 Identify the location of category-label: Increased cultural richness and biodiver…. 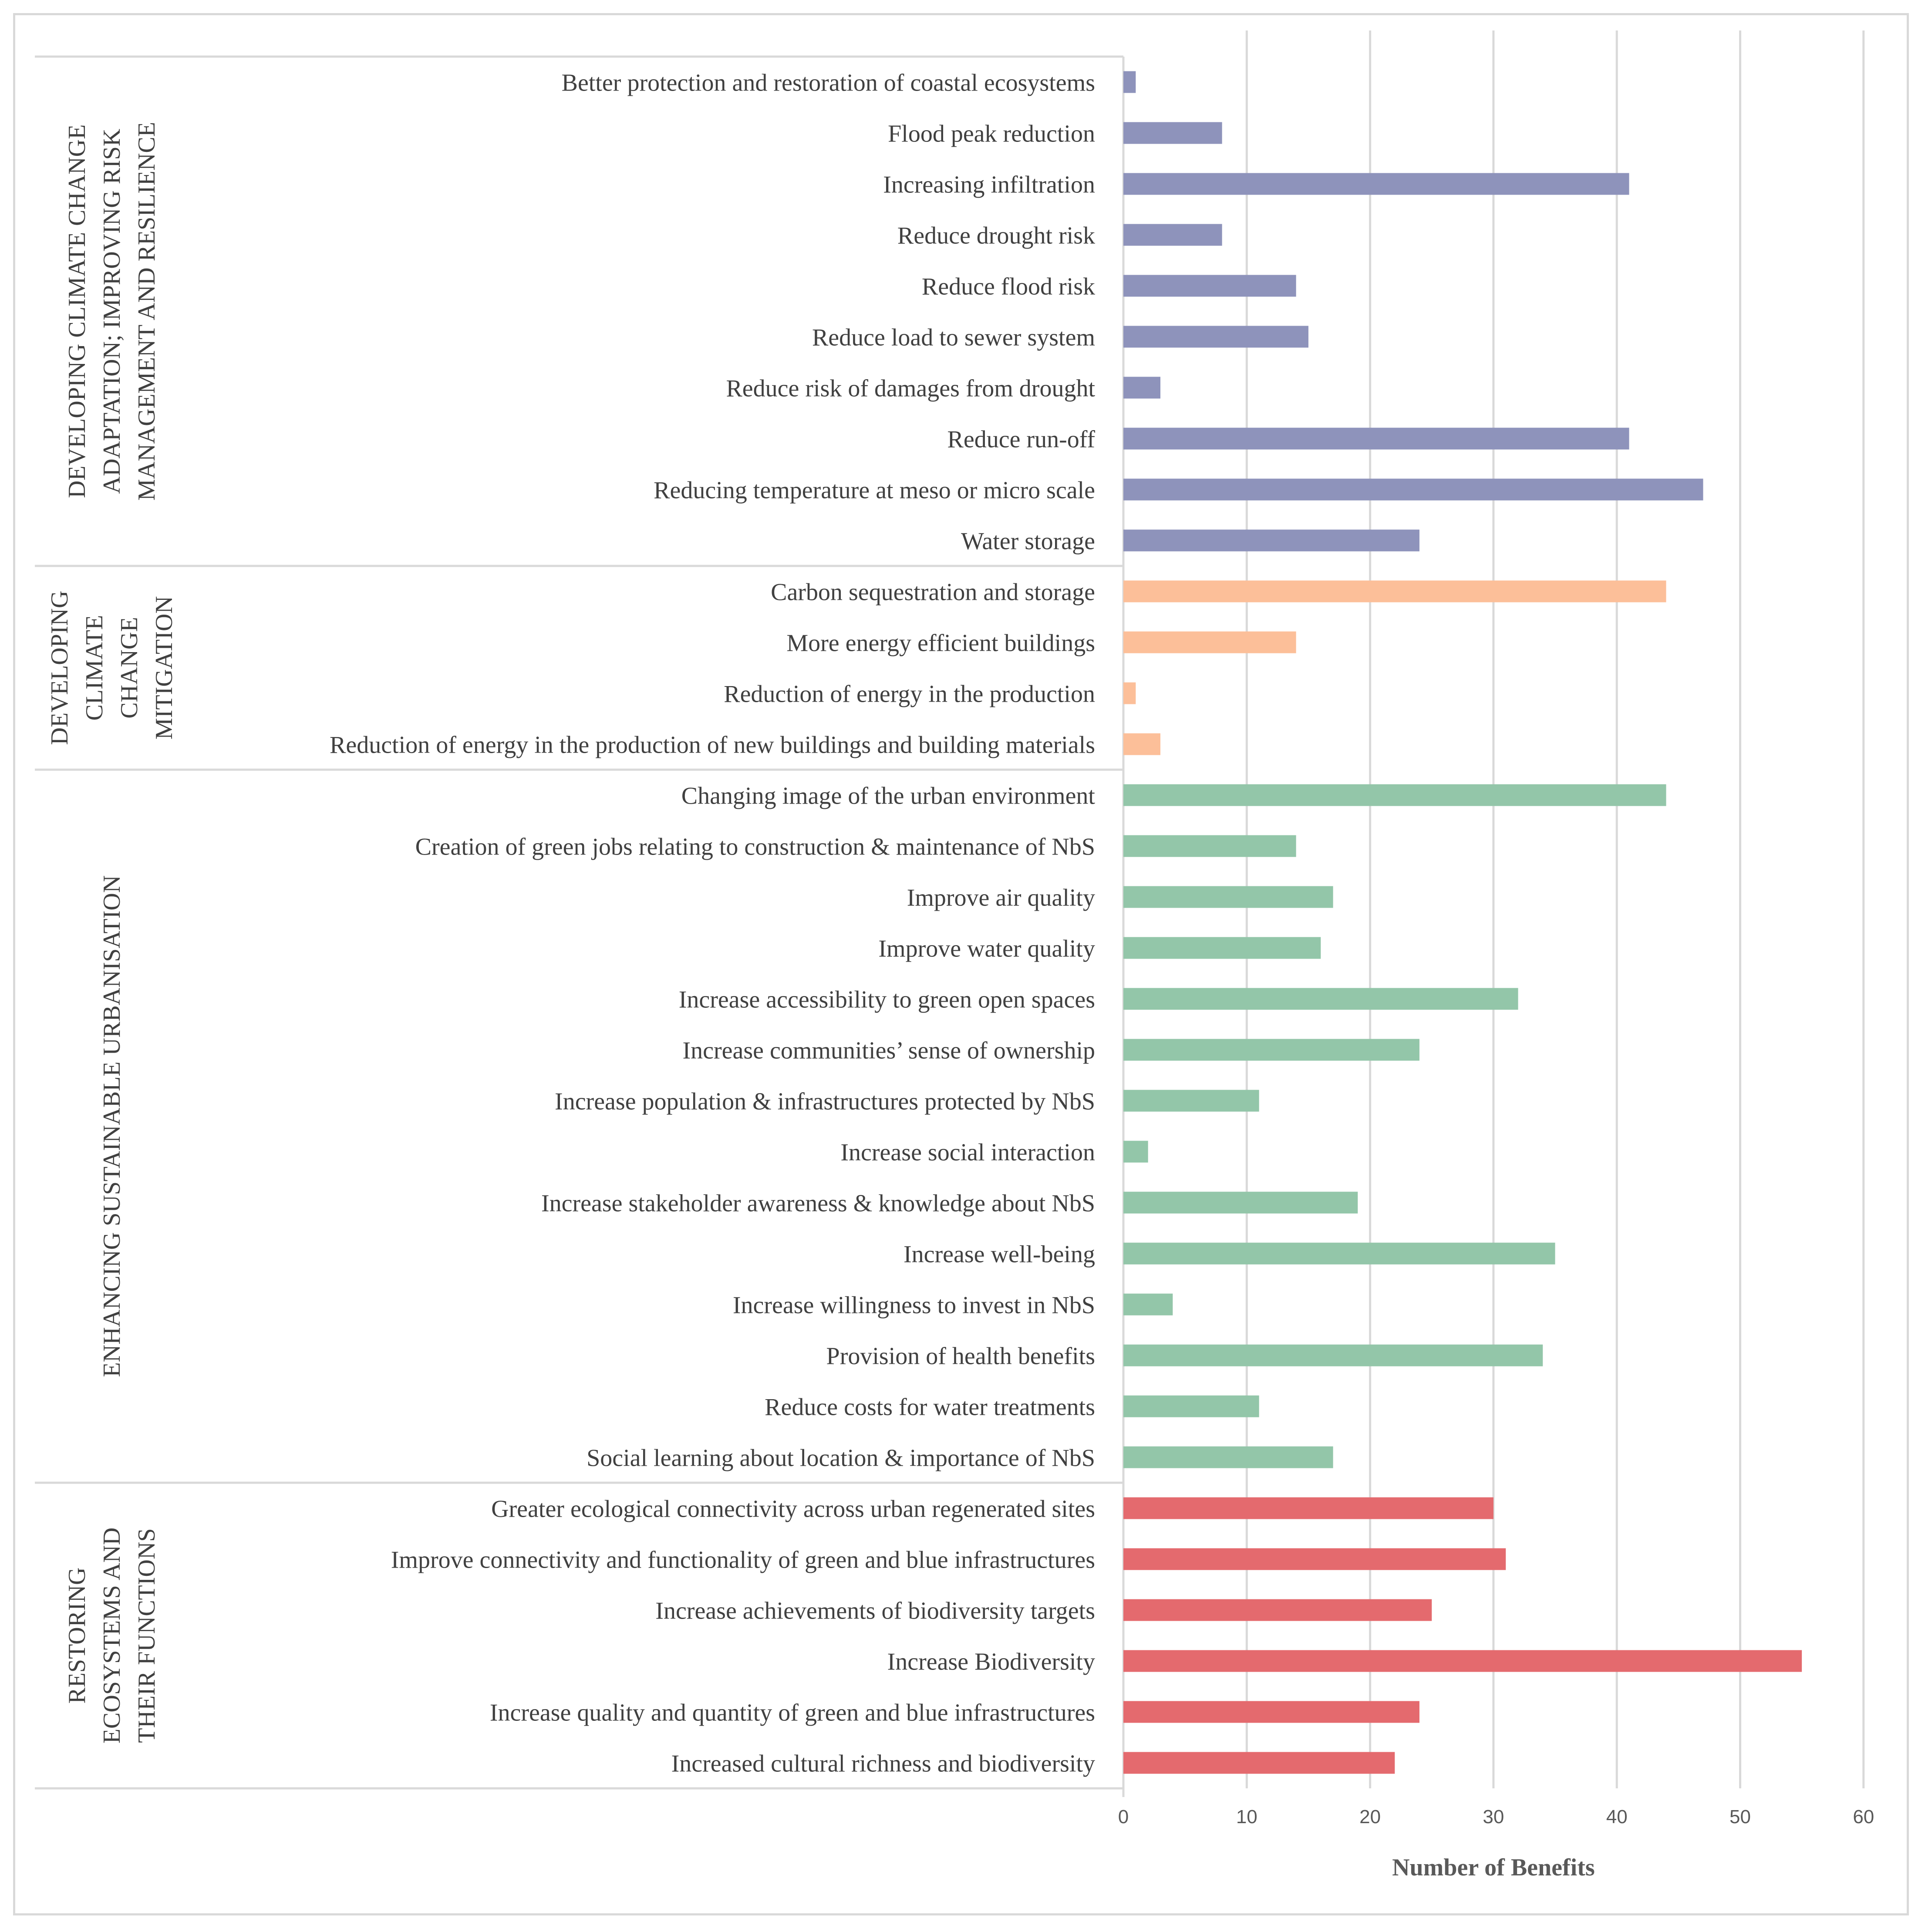
(883, 1763).